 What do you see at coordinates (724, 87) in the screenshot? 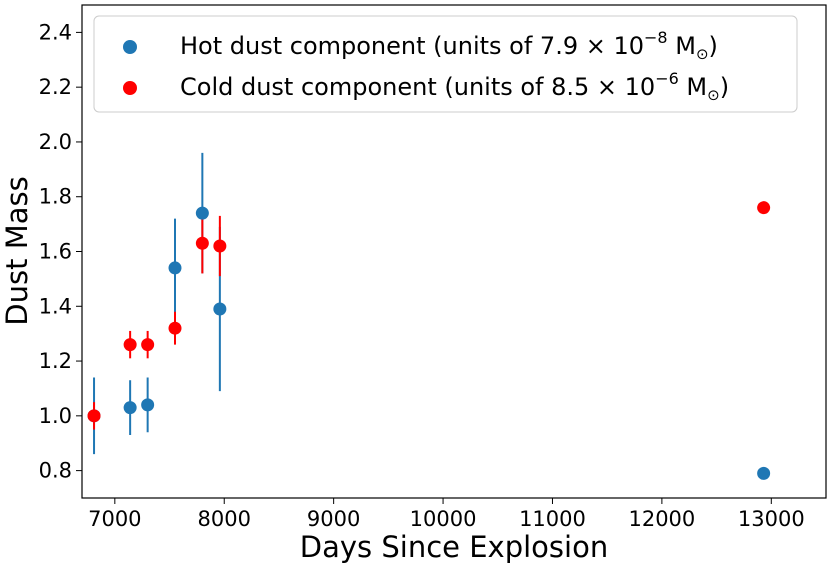
I see `legend-cold-close: )` at bounding box center [724, 87].